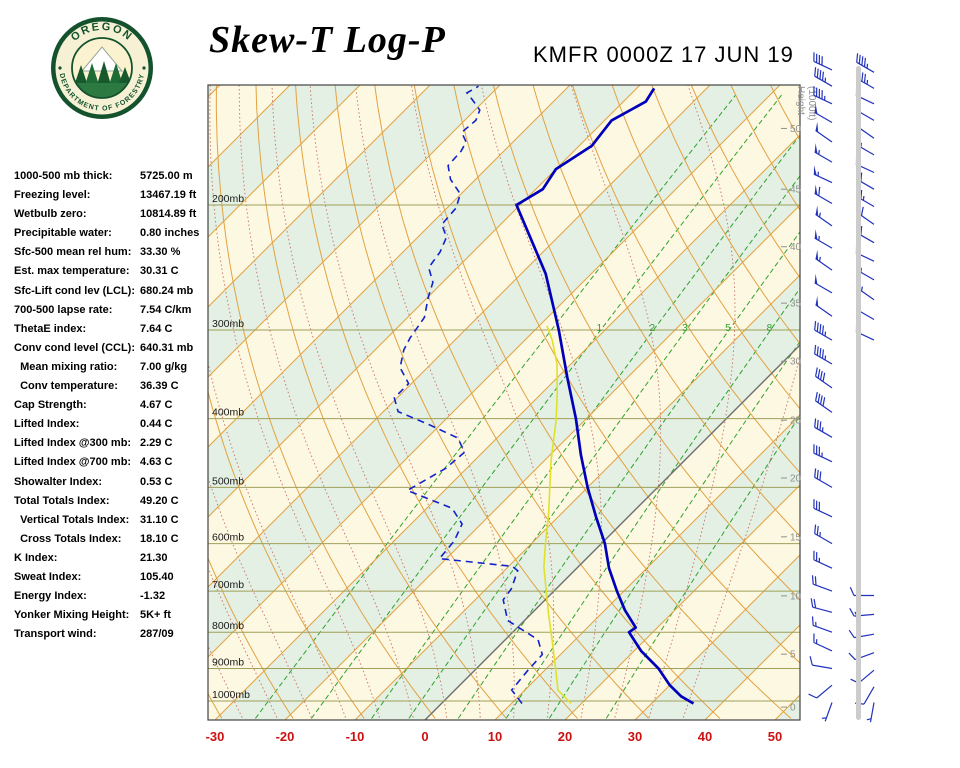  I want to click on index-value: 640.31 mb, so click(167, 347).